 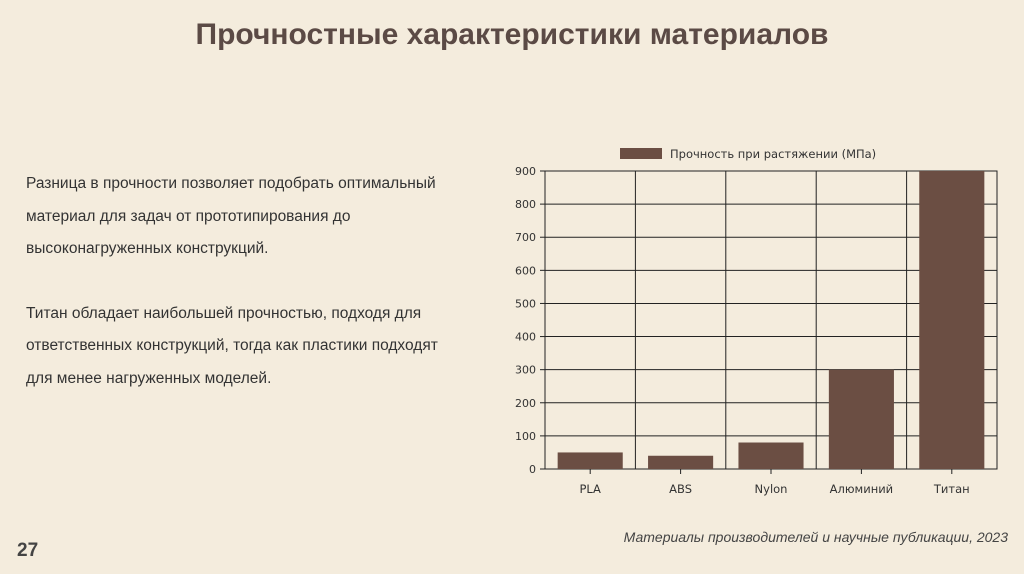 I want to click on x-tick-label: Nylon, so click(x=771, y=489).